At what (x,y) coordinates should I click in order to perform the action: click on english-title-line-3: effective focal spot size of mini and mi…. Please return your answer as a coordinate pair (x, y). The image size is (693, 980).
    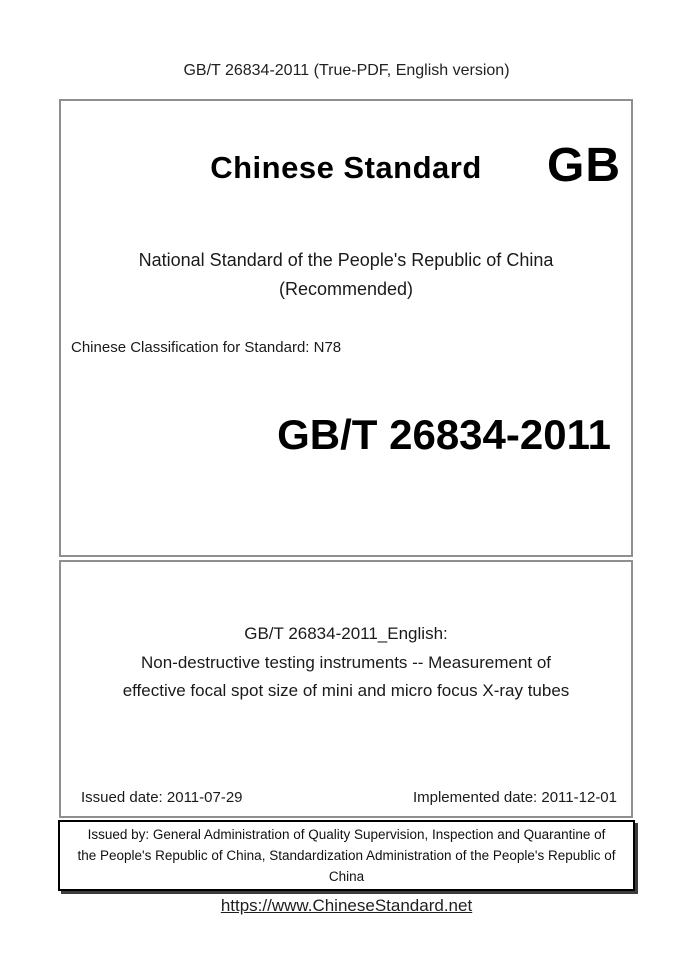
    Looking at the image, I should click on (346, 690).